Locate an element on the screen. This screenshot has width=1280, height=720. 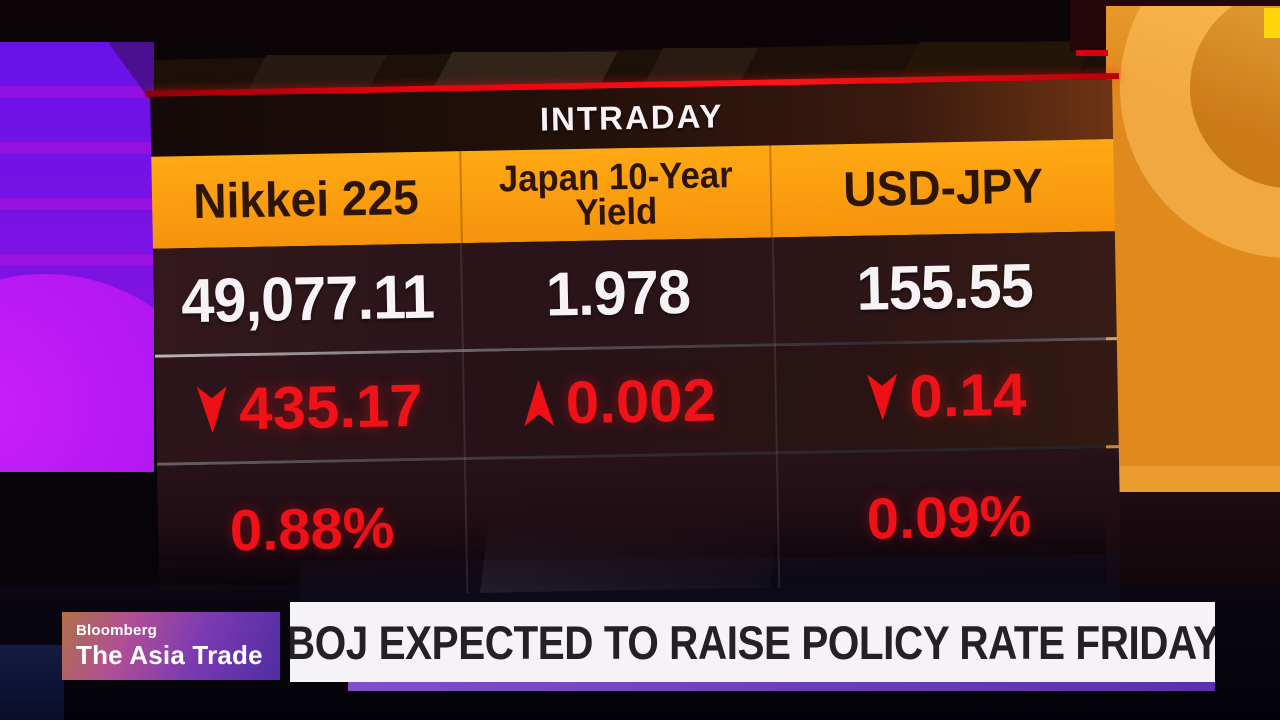
nikkei-last-value: 49,077.11 is located at coordinates (307, 299).